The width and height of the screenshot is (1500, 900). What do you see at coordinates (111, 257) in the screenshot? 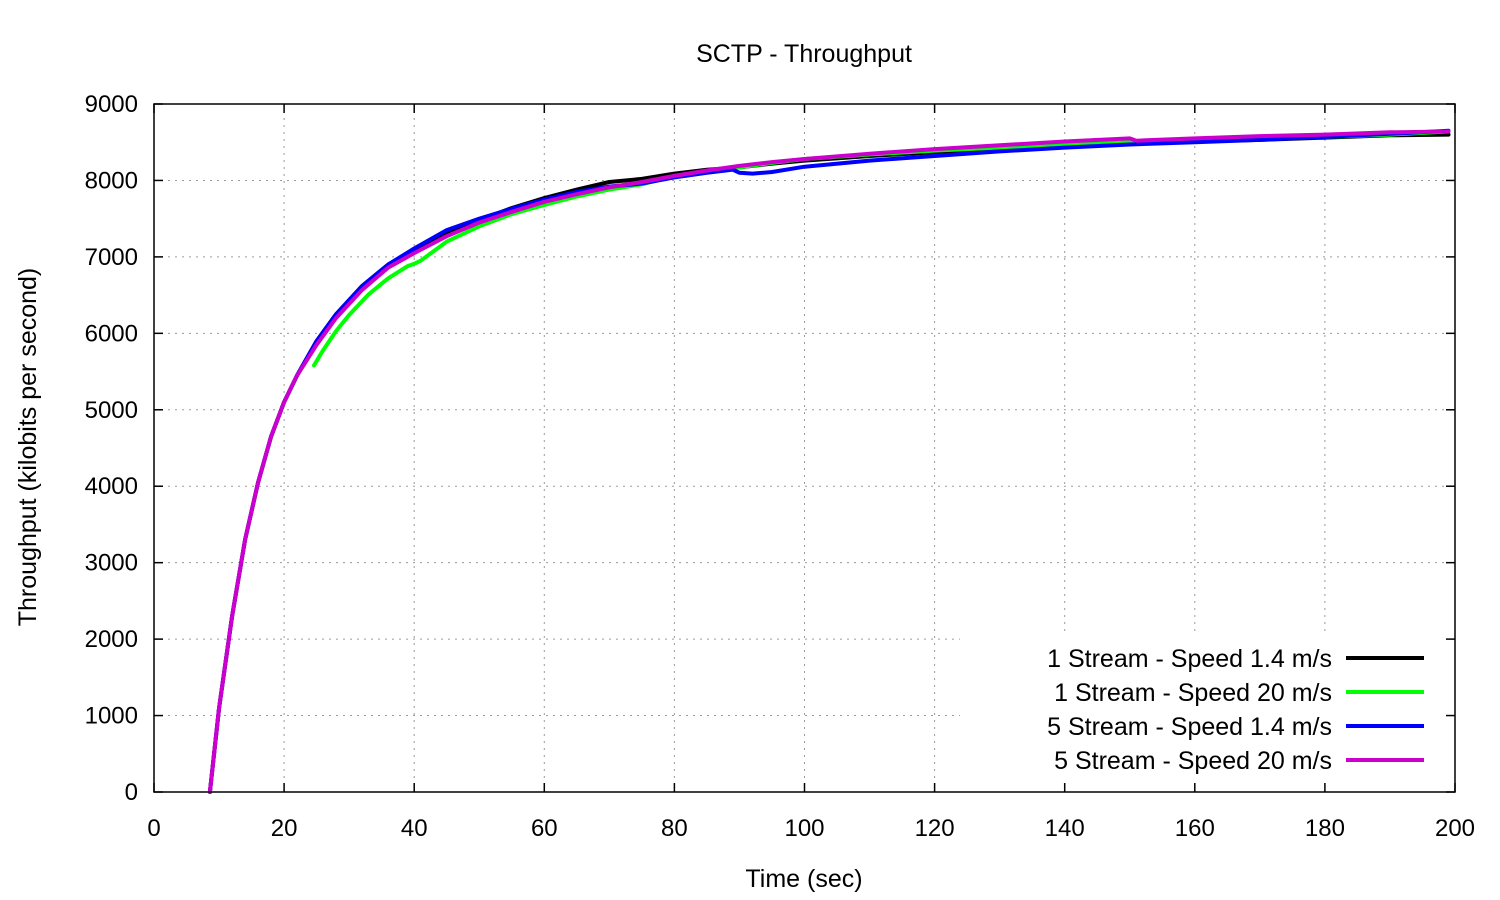
I see `y-tick-label: 7000` at bounding box center [111, 257].